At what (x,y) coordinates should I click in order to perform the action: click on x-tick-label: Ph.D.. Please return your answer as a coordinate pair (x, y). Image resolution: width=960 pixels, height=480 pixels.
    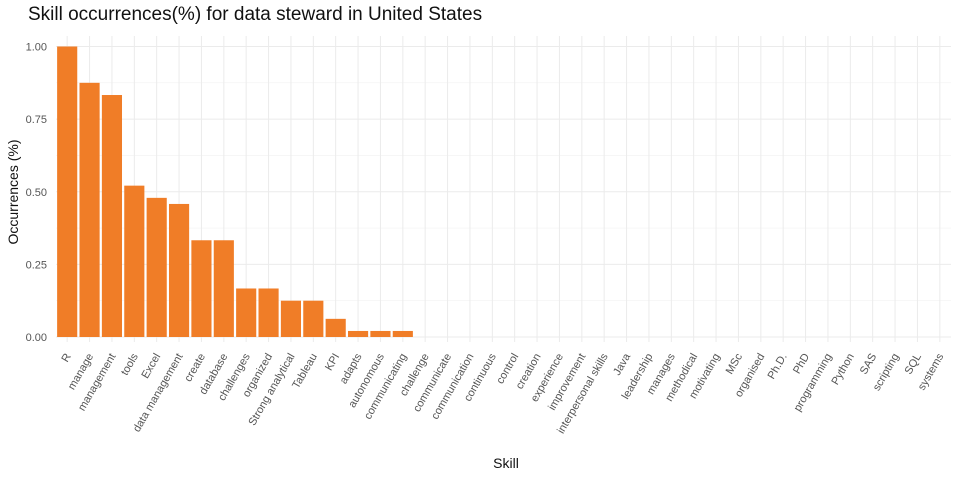
    Looking at the image, I should click on (778, 367).